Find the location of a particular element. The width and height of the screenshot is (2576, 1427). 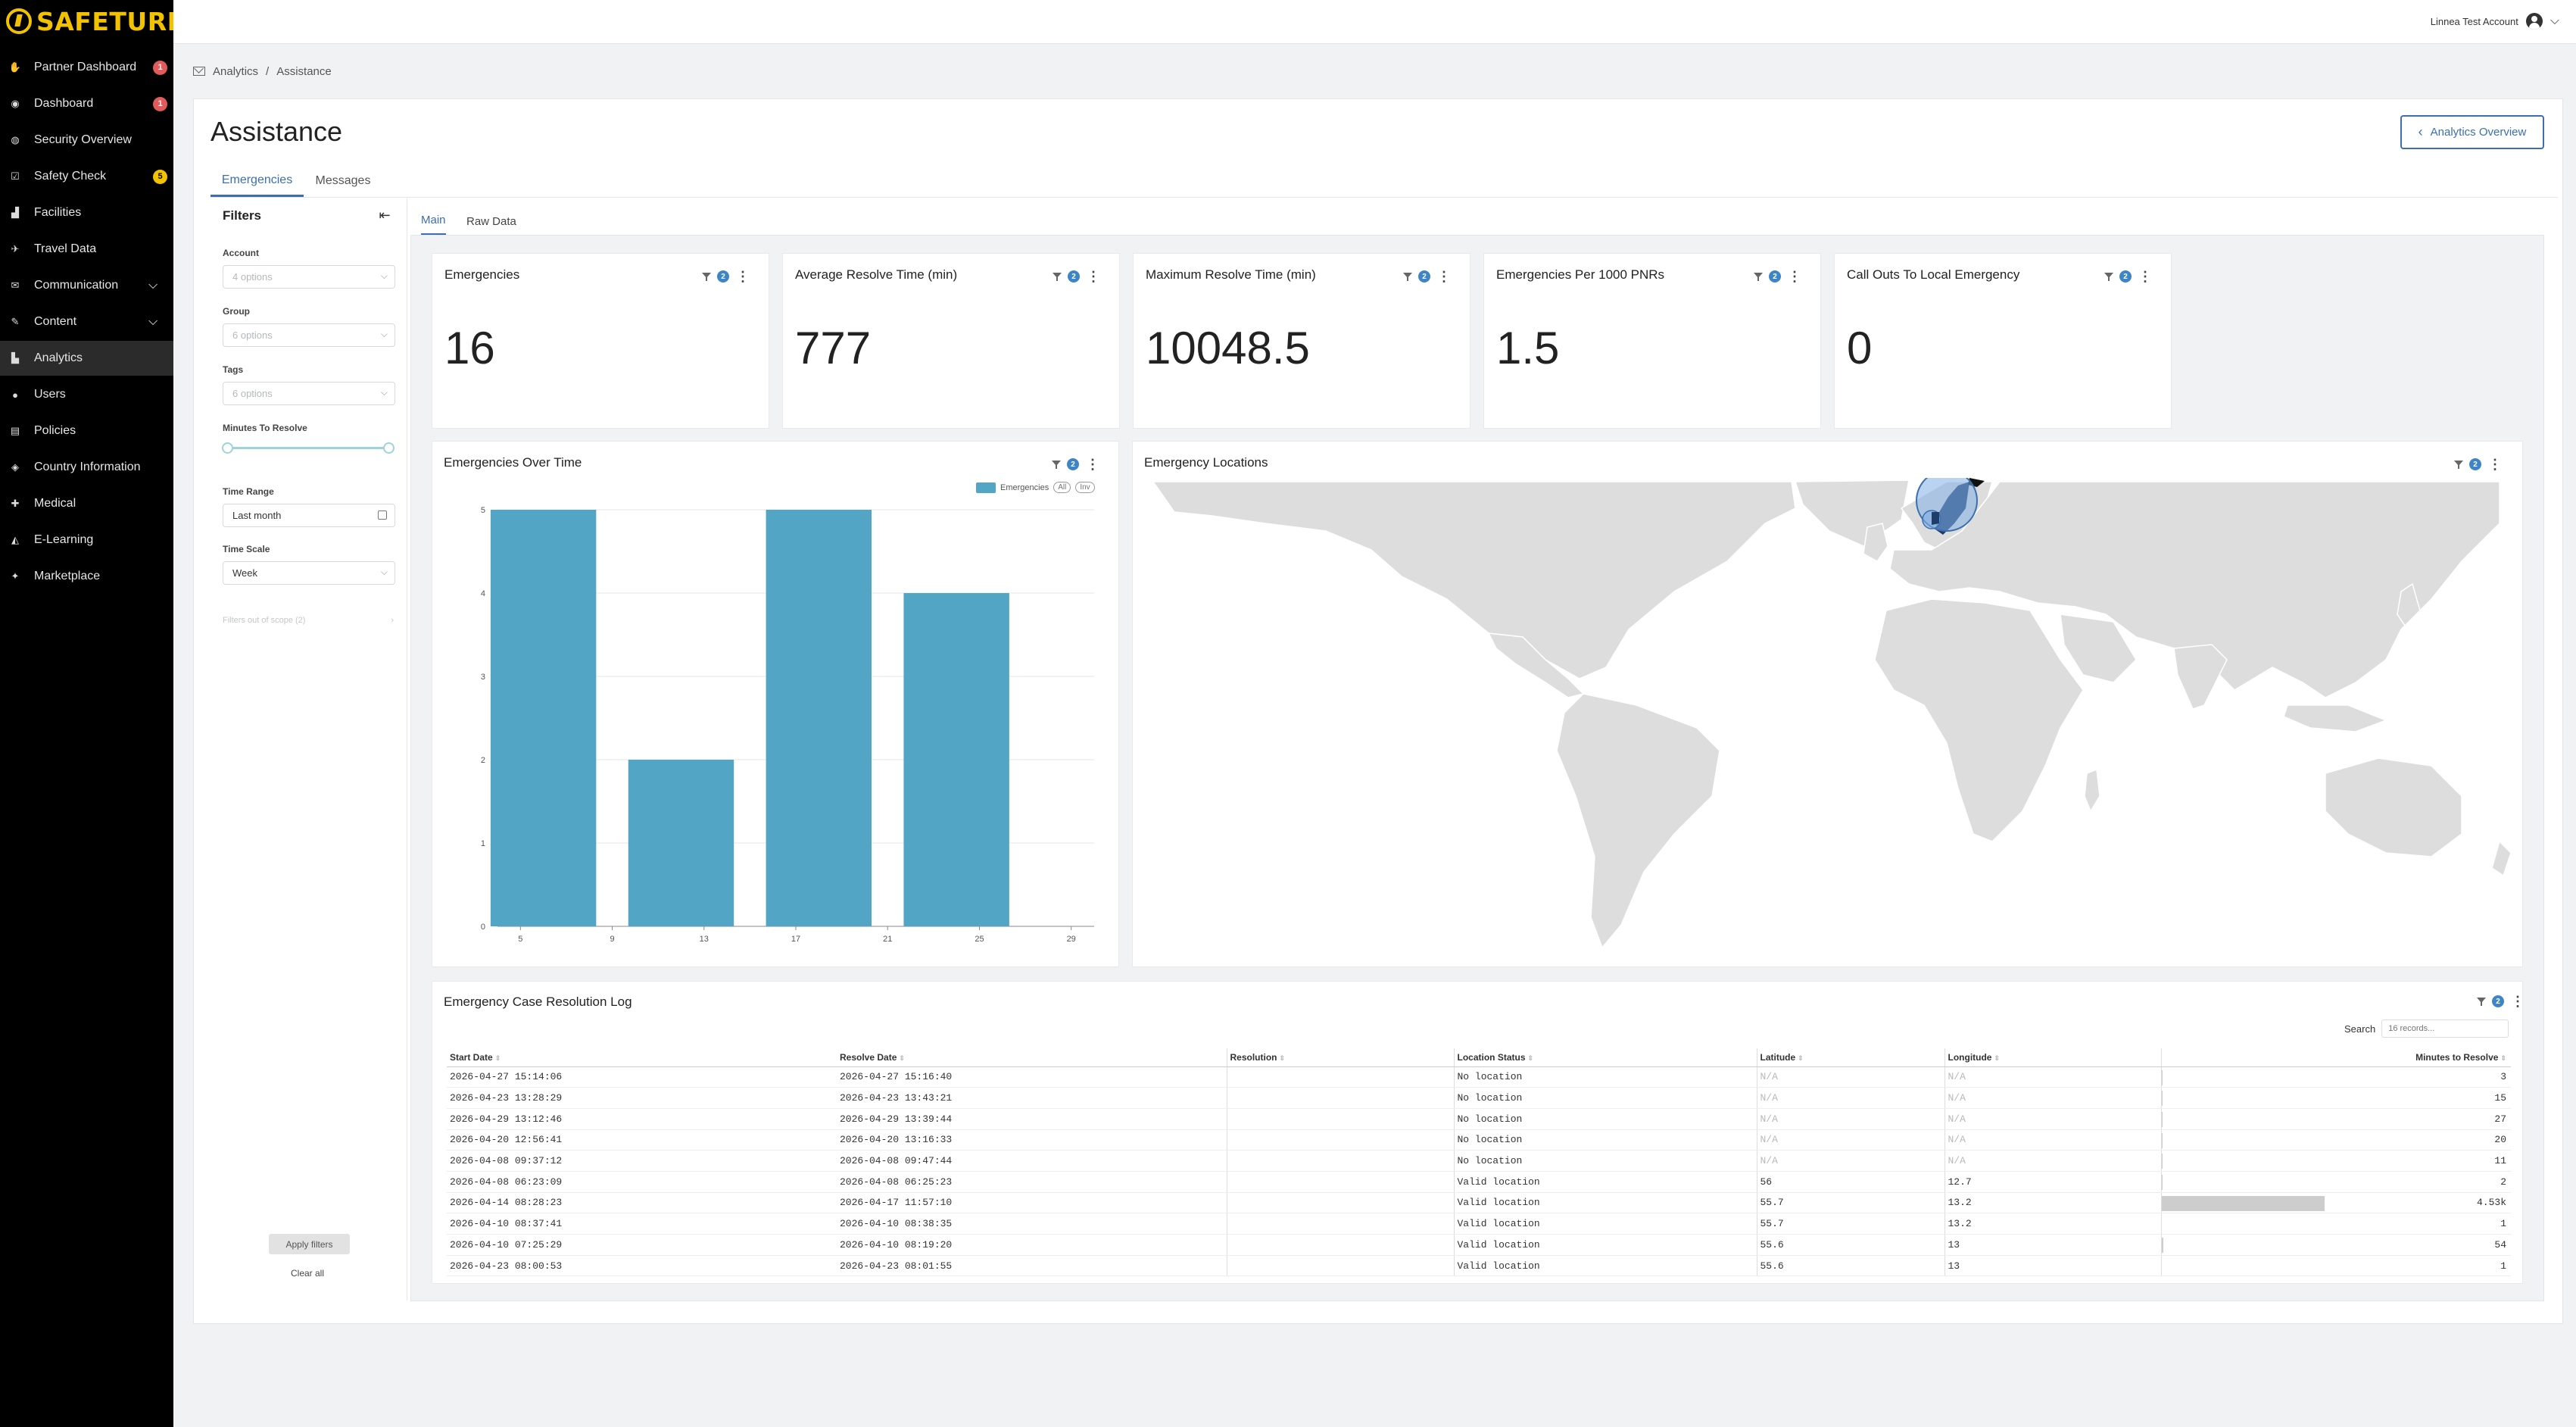

account-select: 4 options ⌵ is located at coordinates (309, 277).